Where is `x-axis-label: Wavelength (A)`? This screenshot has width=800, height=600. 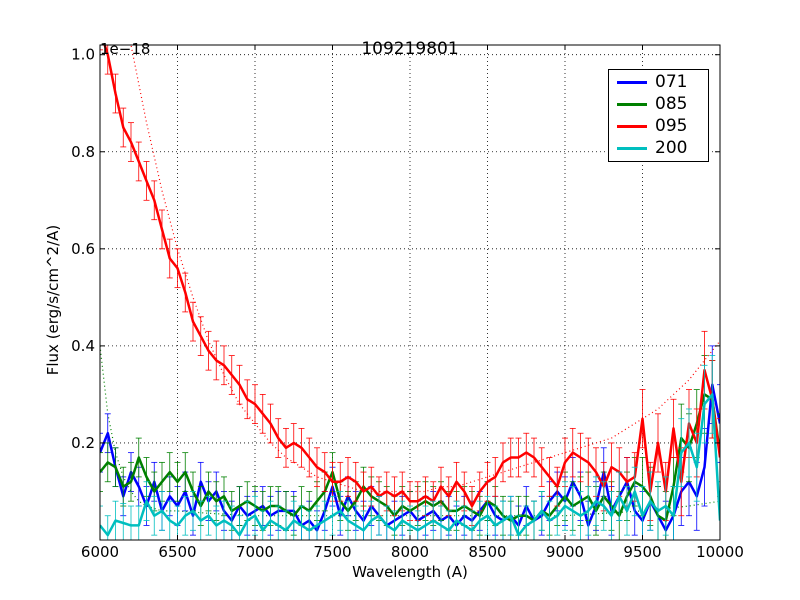 x-axis-label: Wavelength (A) is located at coordinates (410, 572).